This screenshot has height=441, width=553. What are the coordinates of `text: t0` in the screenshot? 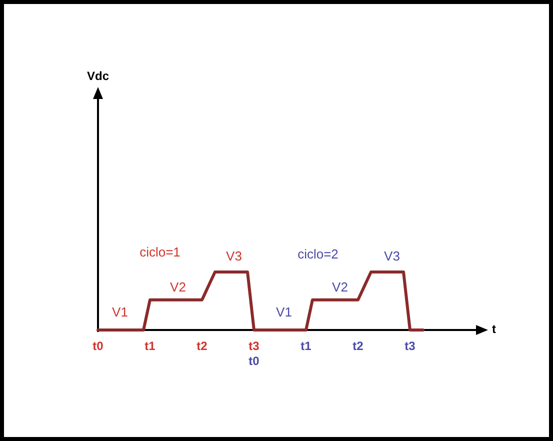 It's located at (254, 361).